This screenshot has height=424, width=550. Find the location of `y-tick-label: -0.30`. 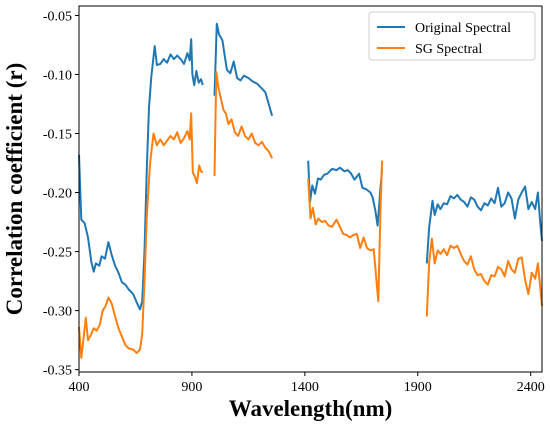

y-tick-label: -0.30 is located at coordinates (57, 312).